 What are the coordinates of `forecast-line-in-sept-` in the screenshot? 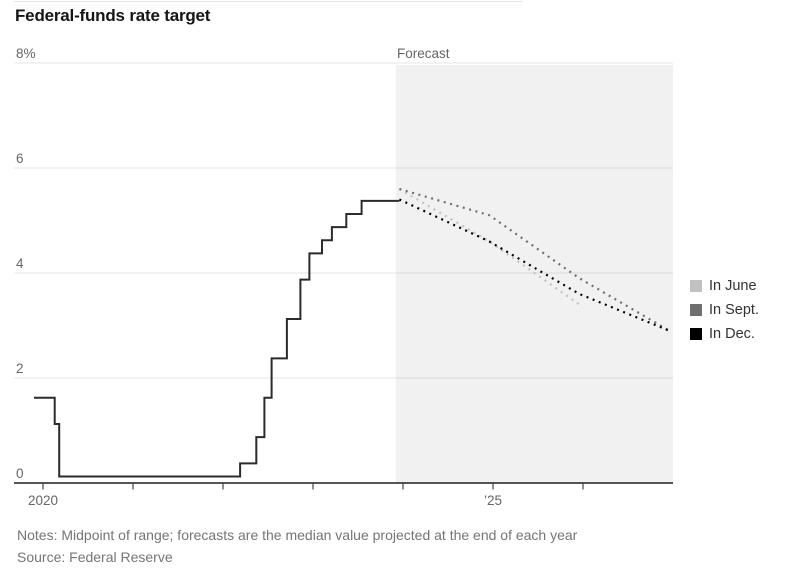 It's located at (534, 259).